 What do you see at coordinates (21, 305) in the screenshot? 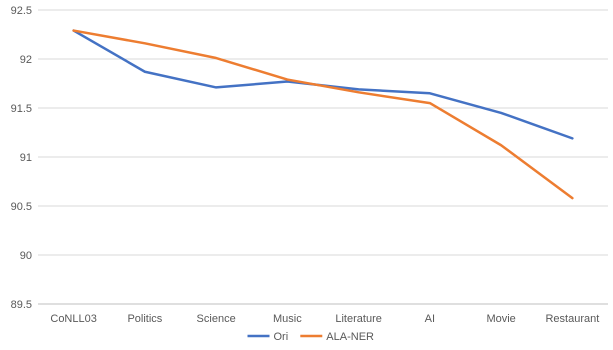
I see `y-tick-label: 89.5` at bounding box center [21, 305].